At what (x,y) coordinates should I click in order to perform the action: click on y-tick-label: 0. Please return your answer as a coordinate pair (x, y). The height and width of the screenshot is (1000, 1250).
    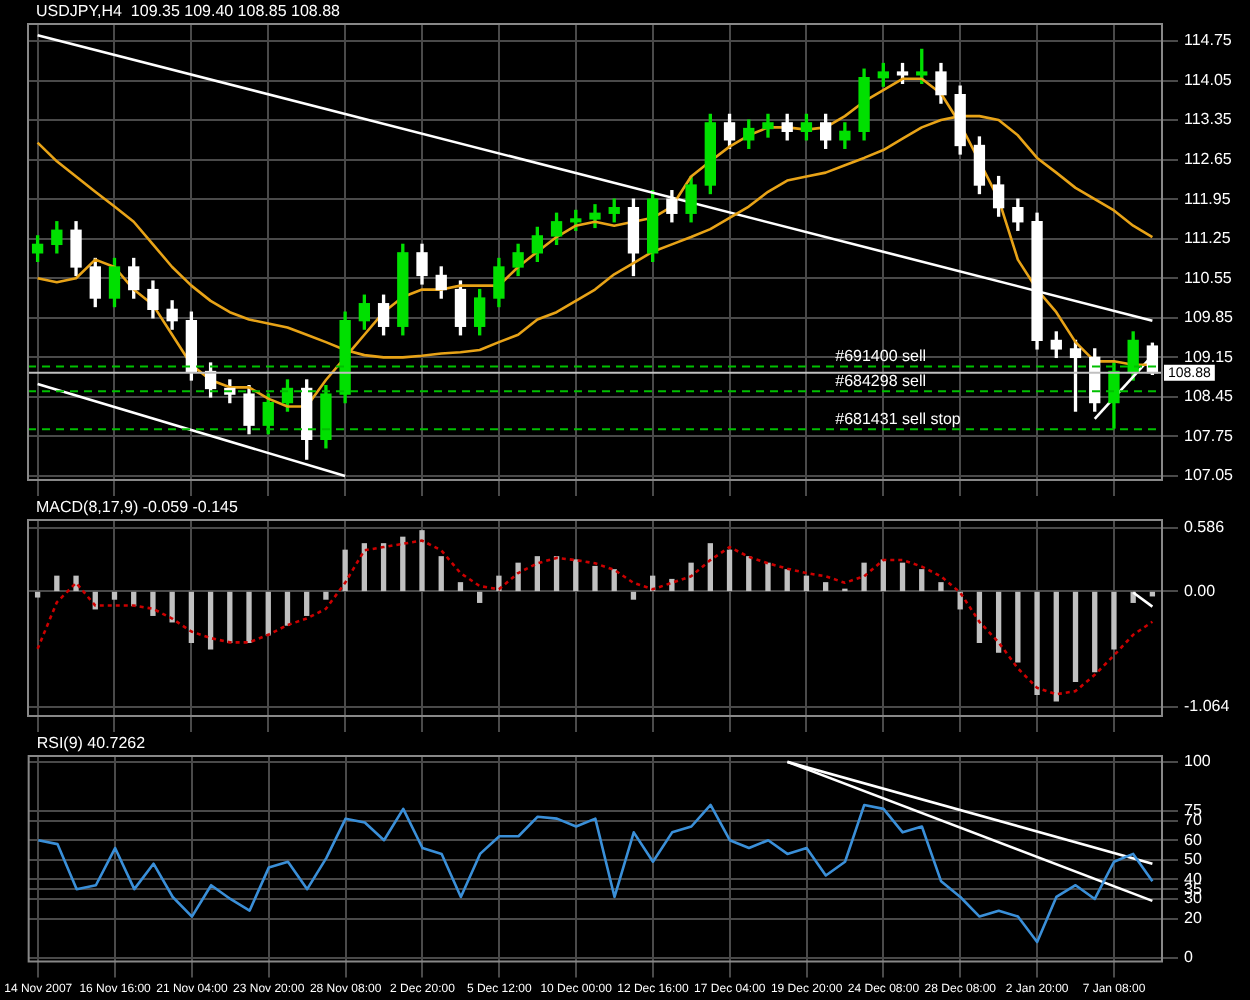
    Looking at the image, I should click on (1189, 957).